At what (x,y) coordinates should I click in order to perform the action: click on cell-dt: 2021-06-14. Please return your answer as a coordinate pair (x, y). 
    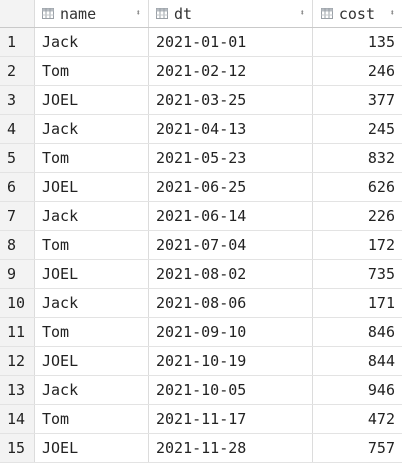
    Looking at the image, I should click on (230, 216).